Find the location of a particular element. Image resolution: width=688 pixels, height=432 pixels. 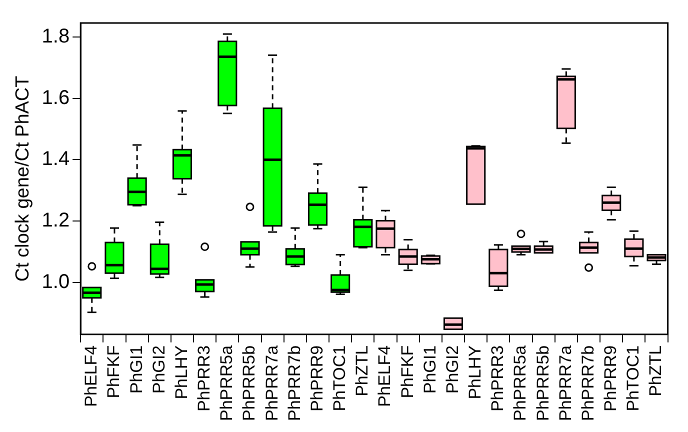

y-tick-label: 1.6 is located at coordinates (56, 97).